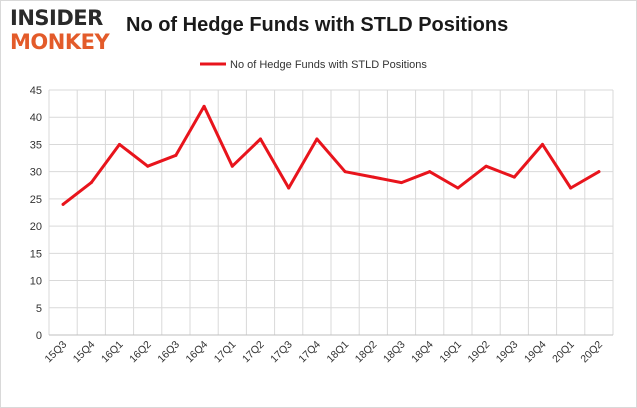 This screenshot has height=408, width=637. What do you see at coordinates (39, 309) in the screenshot?
I see `y-tick-label: 5` at bounding box center [39, 309].